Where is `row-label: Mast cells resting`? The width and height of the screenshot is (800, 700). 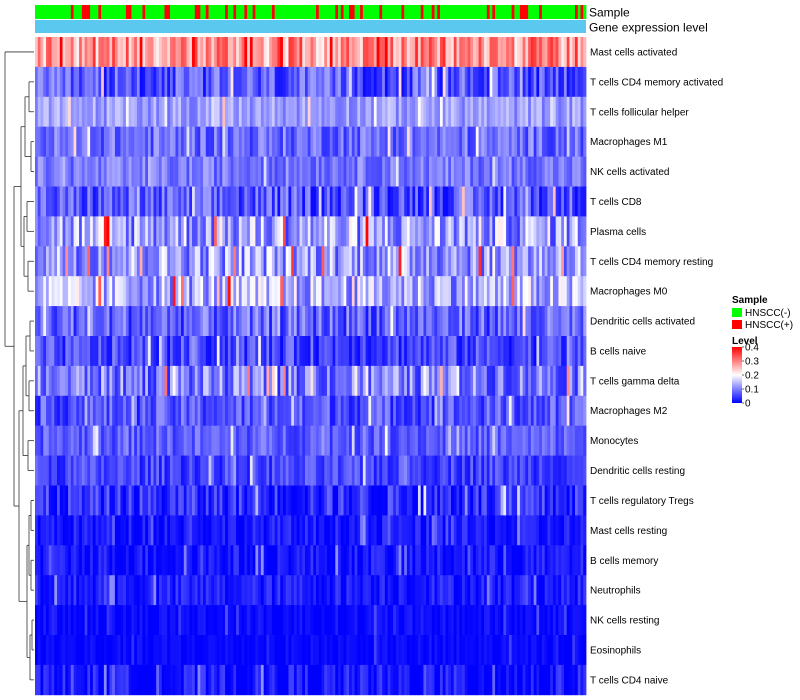
row-label: Mast cells resting is located at coordinates (628, 531).